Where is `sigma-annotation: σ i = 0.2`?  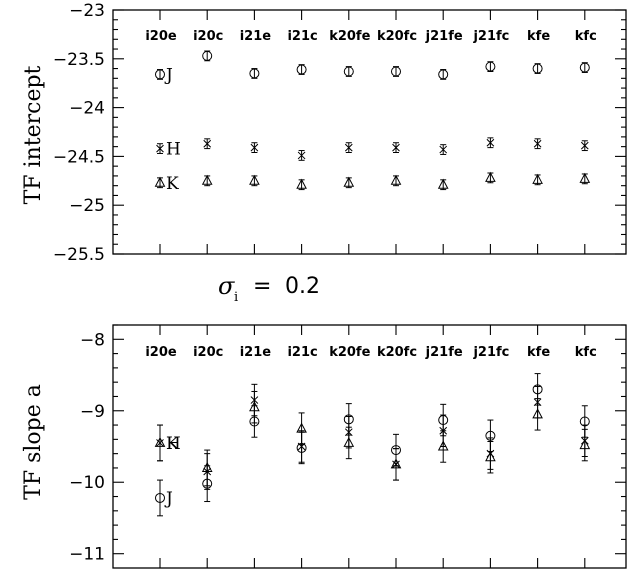
sigma-annotation: σ i = 0.2 is located at coordinates (269, 288).